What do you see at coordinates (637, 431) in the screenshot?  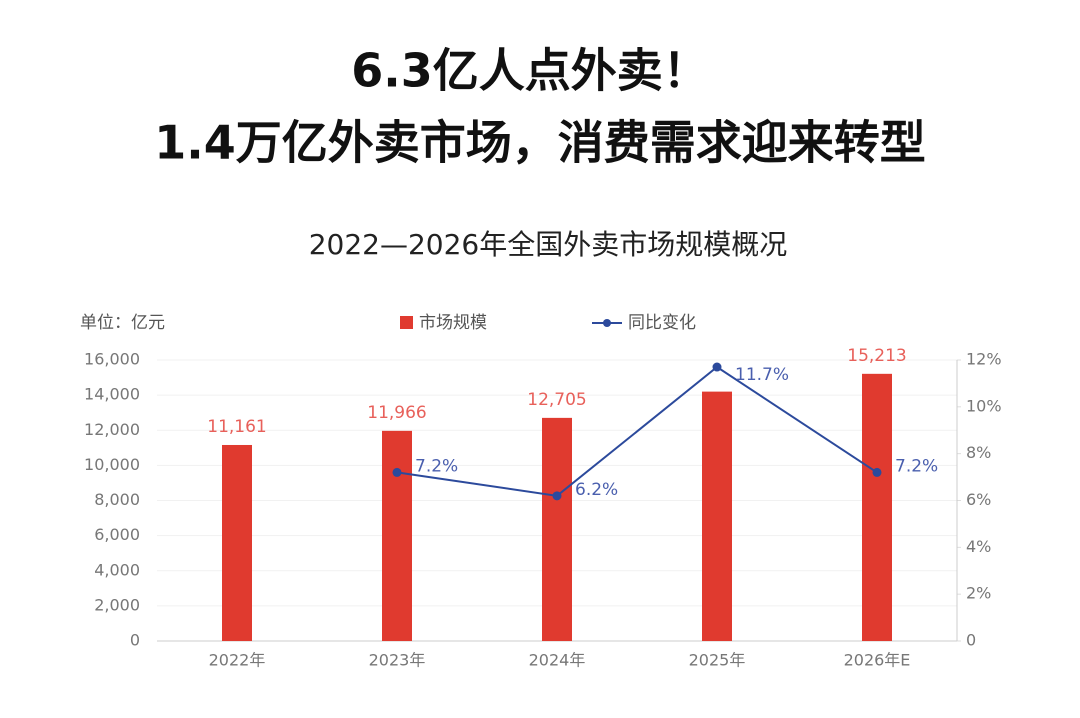 I see `line` at bounding box center [637, 431].